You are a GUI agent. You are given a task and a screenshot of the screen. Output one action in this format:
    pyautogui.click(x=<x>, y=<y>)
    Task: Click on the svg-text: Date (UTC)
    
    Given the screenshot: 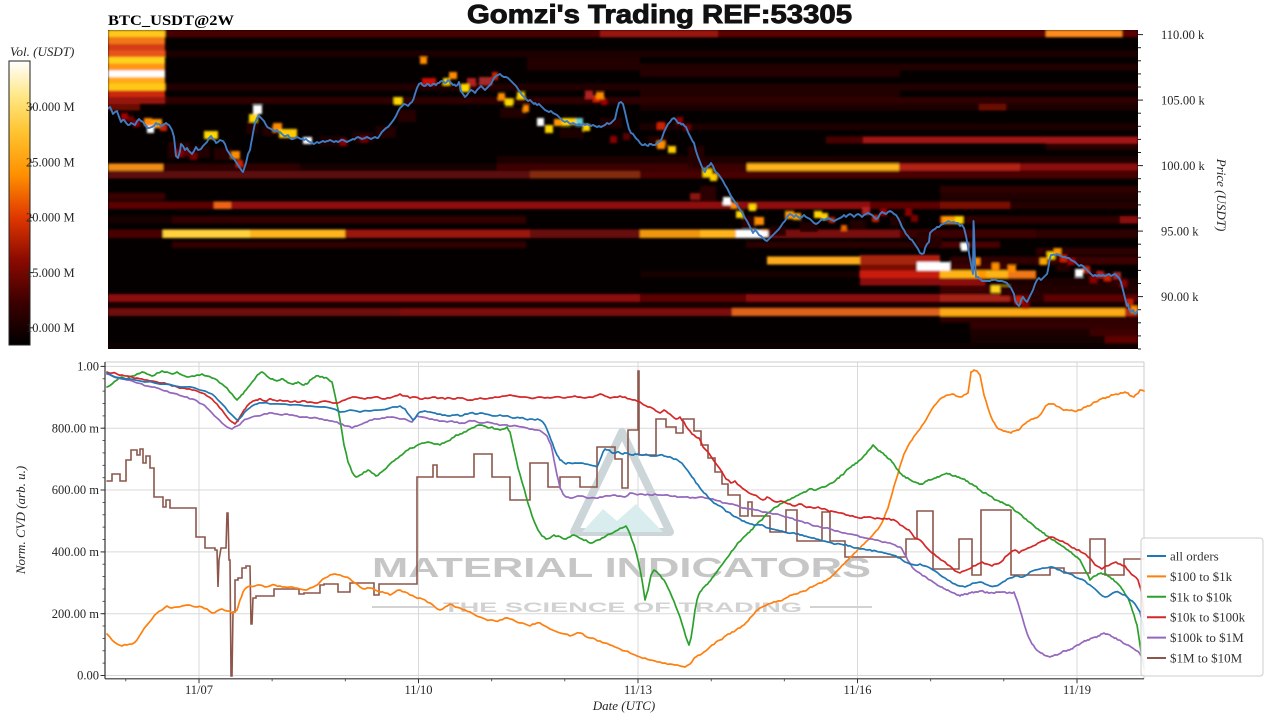 What is the action you would take?
    pyautogui.click(x=623, y=705)
    